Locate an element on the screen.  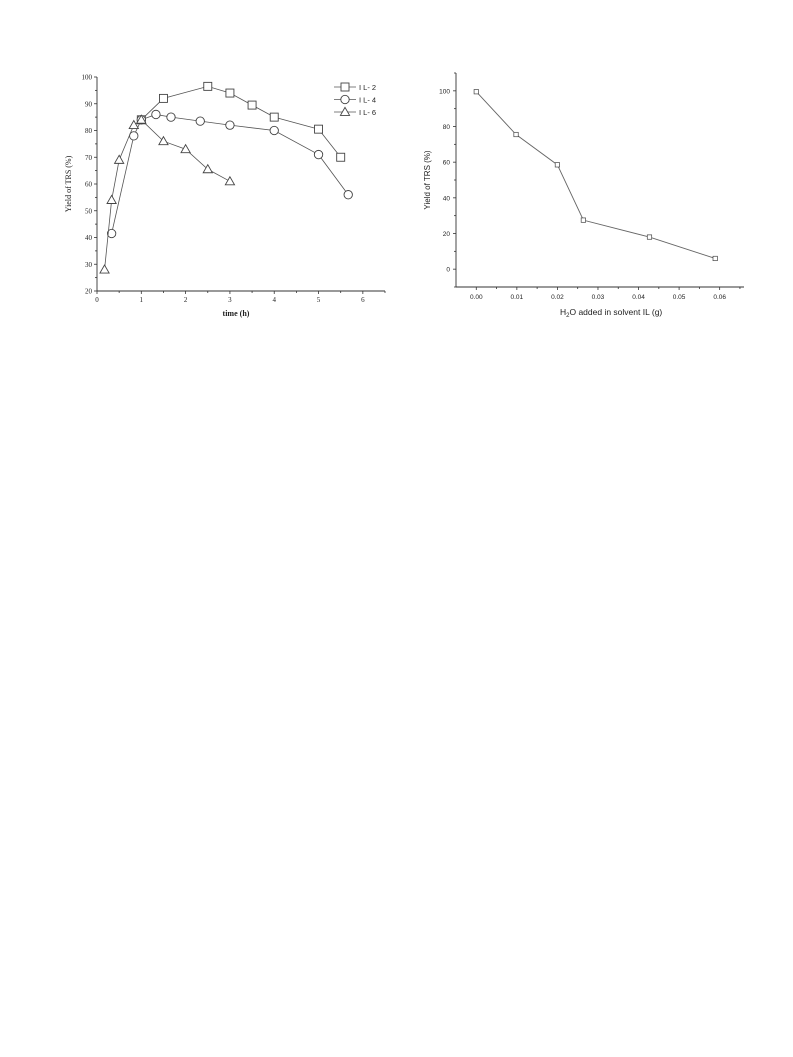
right-axis-ticks: 0.00 0.01 0.02 0.03 0.04 0.05 0.06 0 20 40 60 80 100 is located at coordinates (590, 186).